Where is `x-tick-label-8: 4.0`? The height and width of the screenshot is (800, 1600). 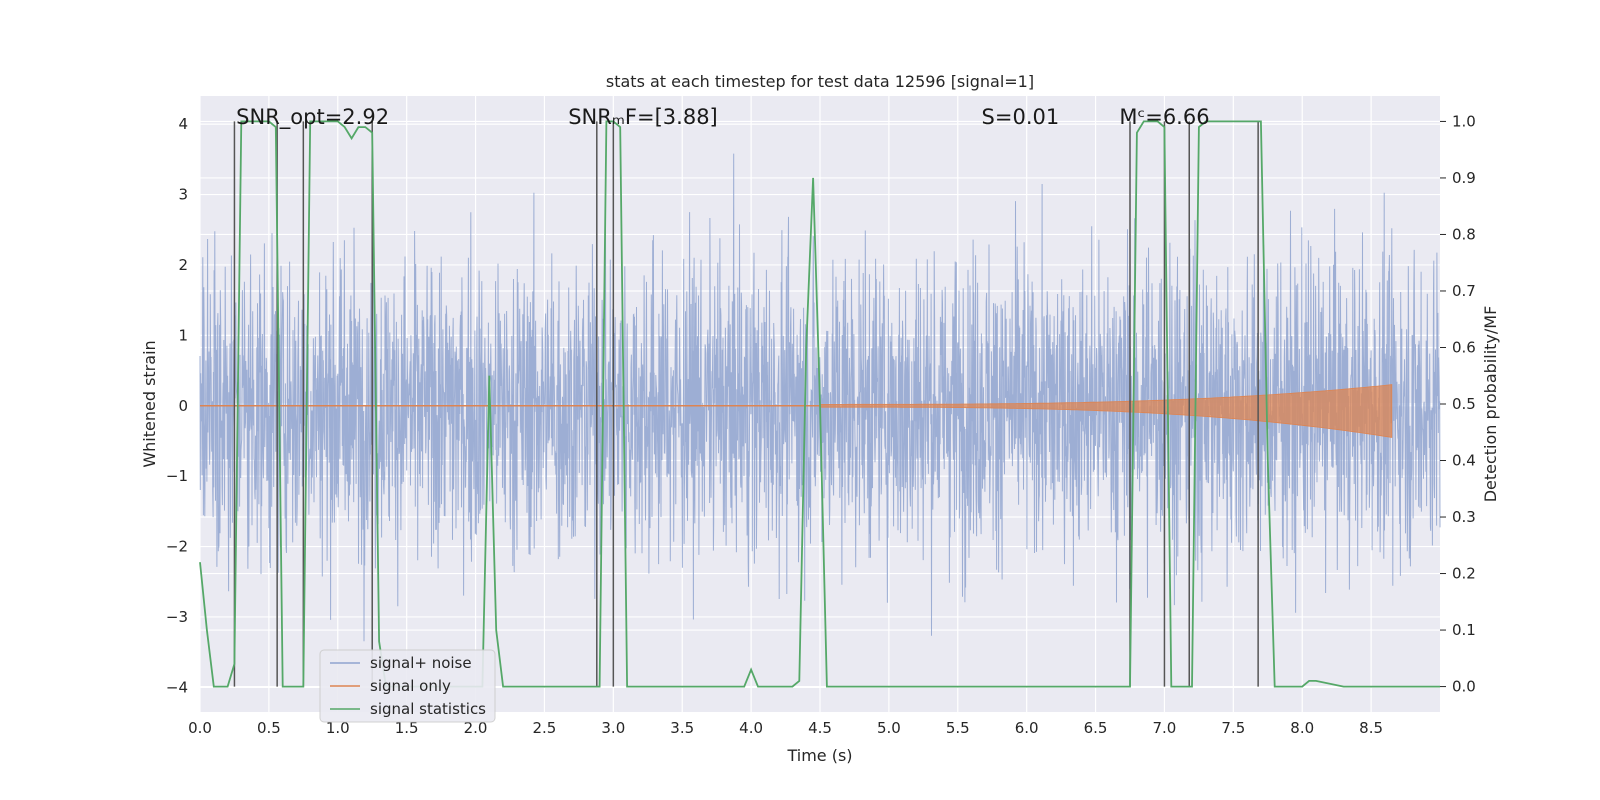 x-tick-label-8: 4.0 is located at coordinates (751, 728).